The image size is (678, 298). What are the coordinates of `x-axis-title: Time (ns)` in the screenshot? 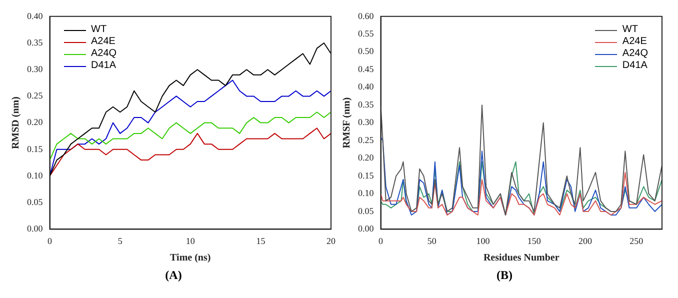 It's located at (190, 258).